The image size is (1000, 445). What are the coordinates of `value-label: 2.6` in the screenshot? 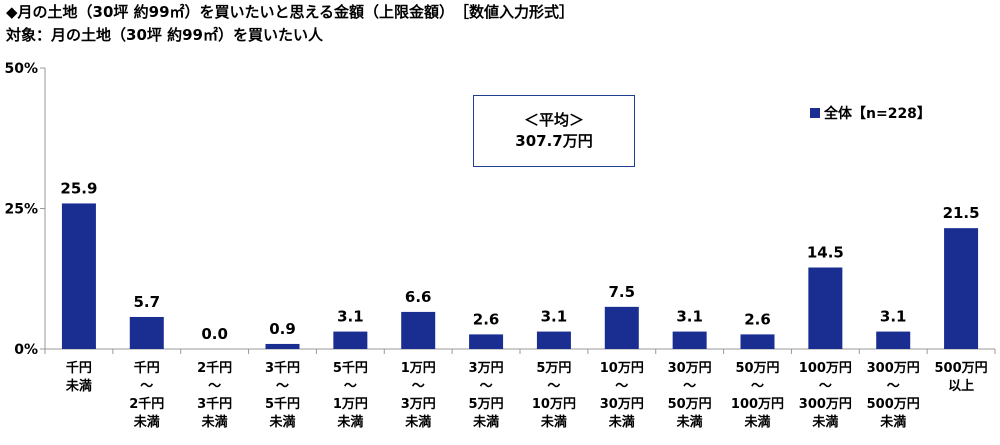 It's located at (757, 319).